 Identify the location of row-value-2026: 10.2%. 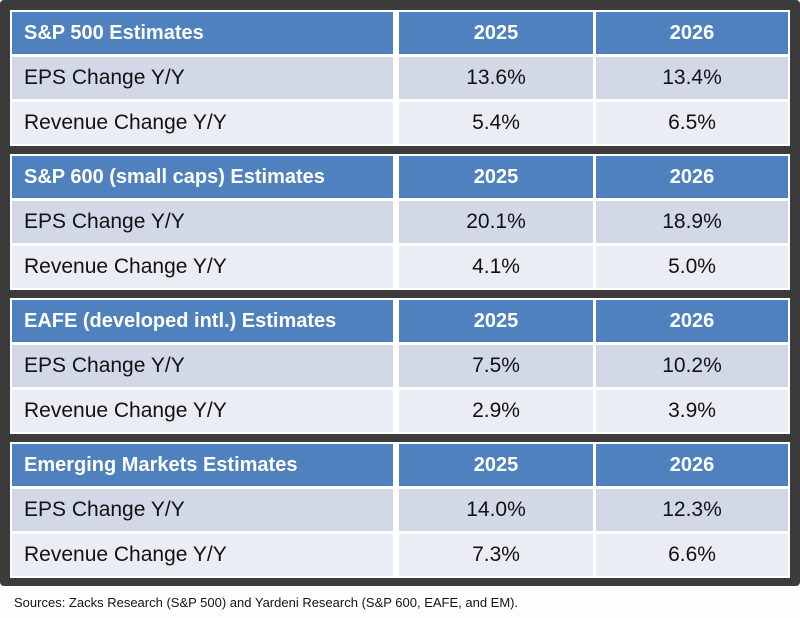
(692, 366).